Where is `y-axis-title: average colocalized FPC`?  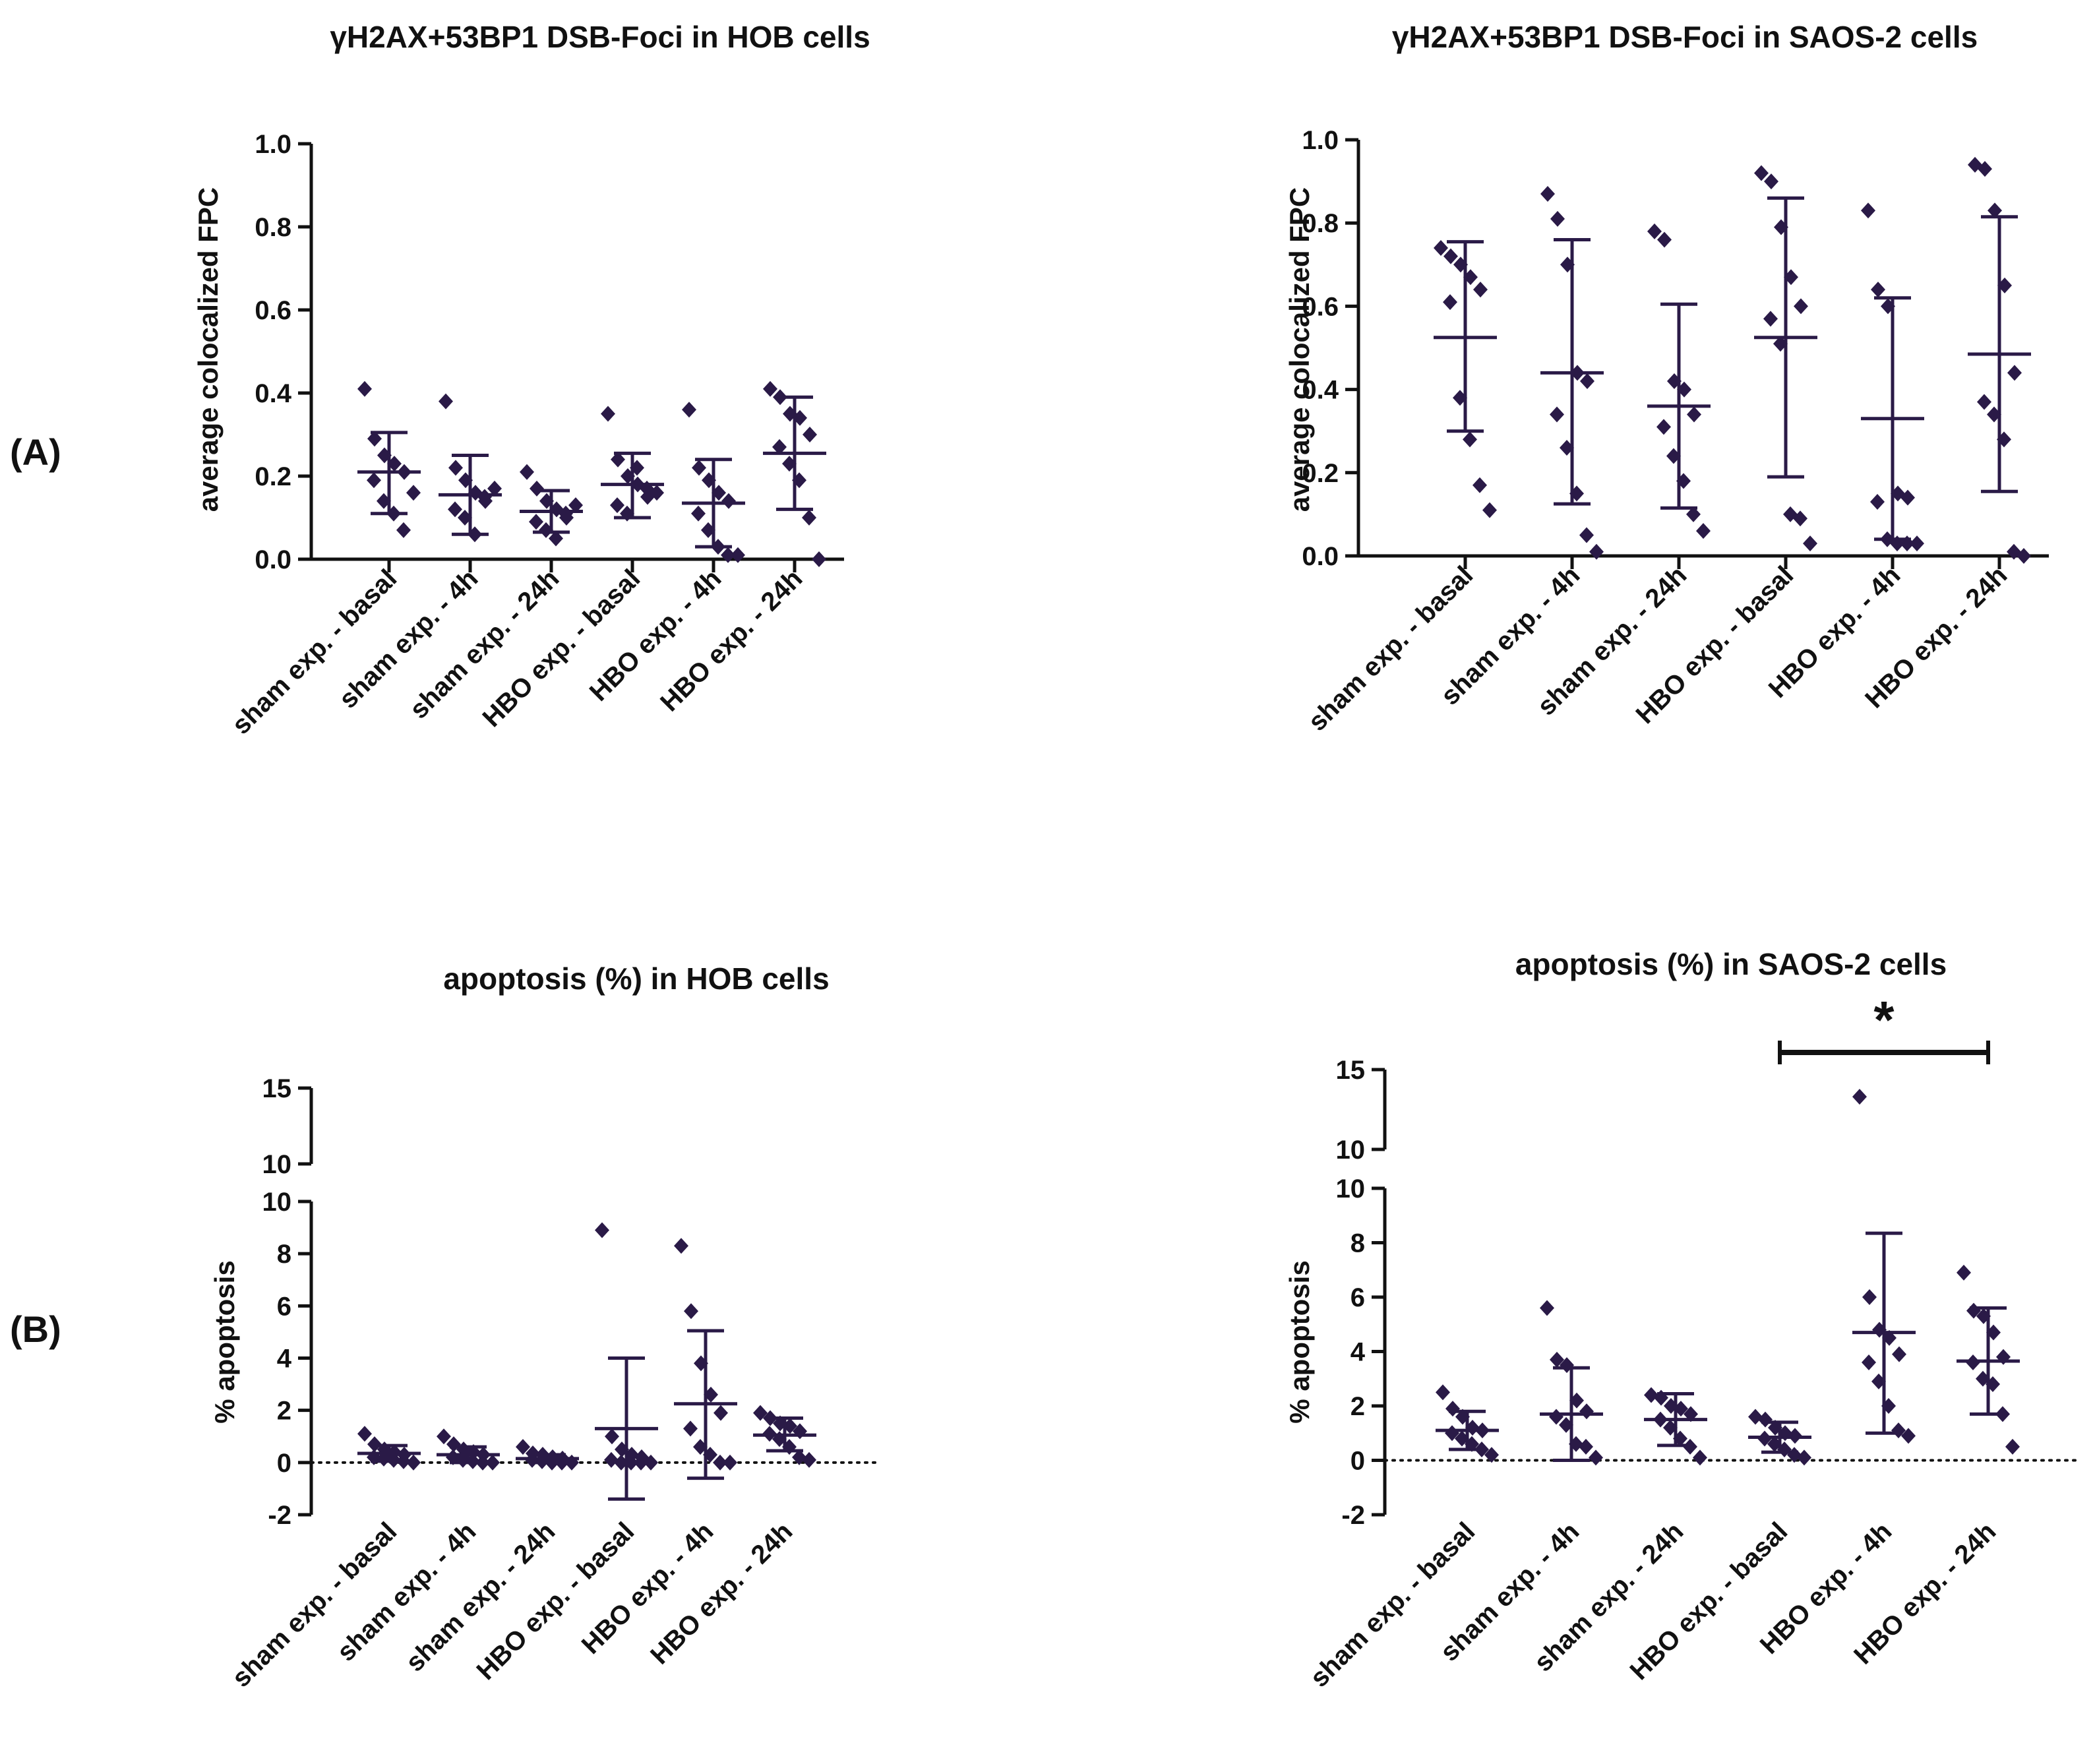 y-axis-title: average colocalized FPC is located at coordinates (1299, 350).